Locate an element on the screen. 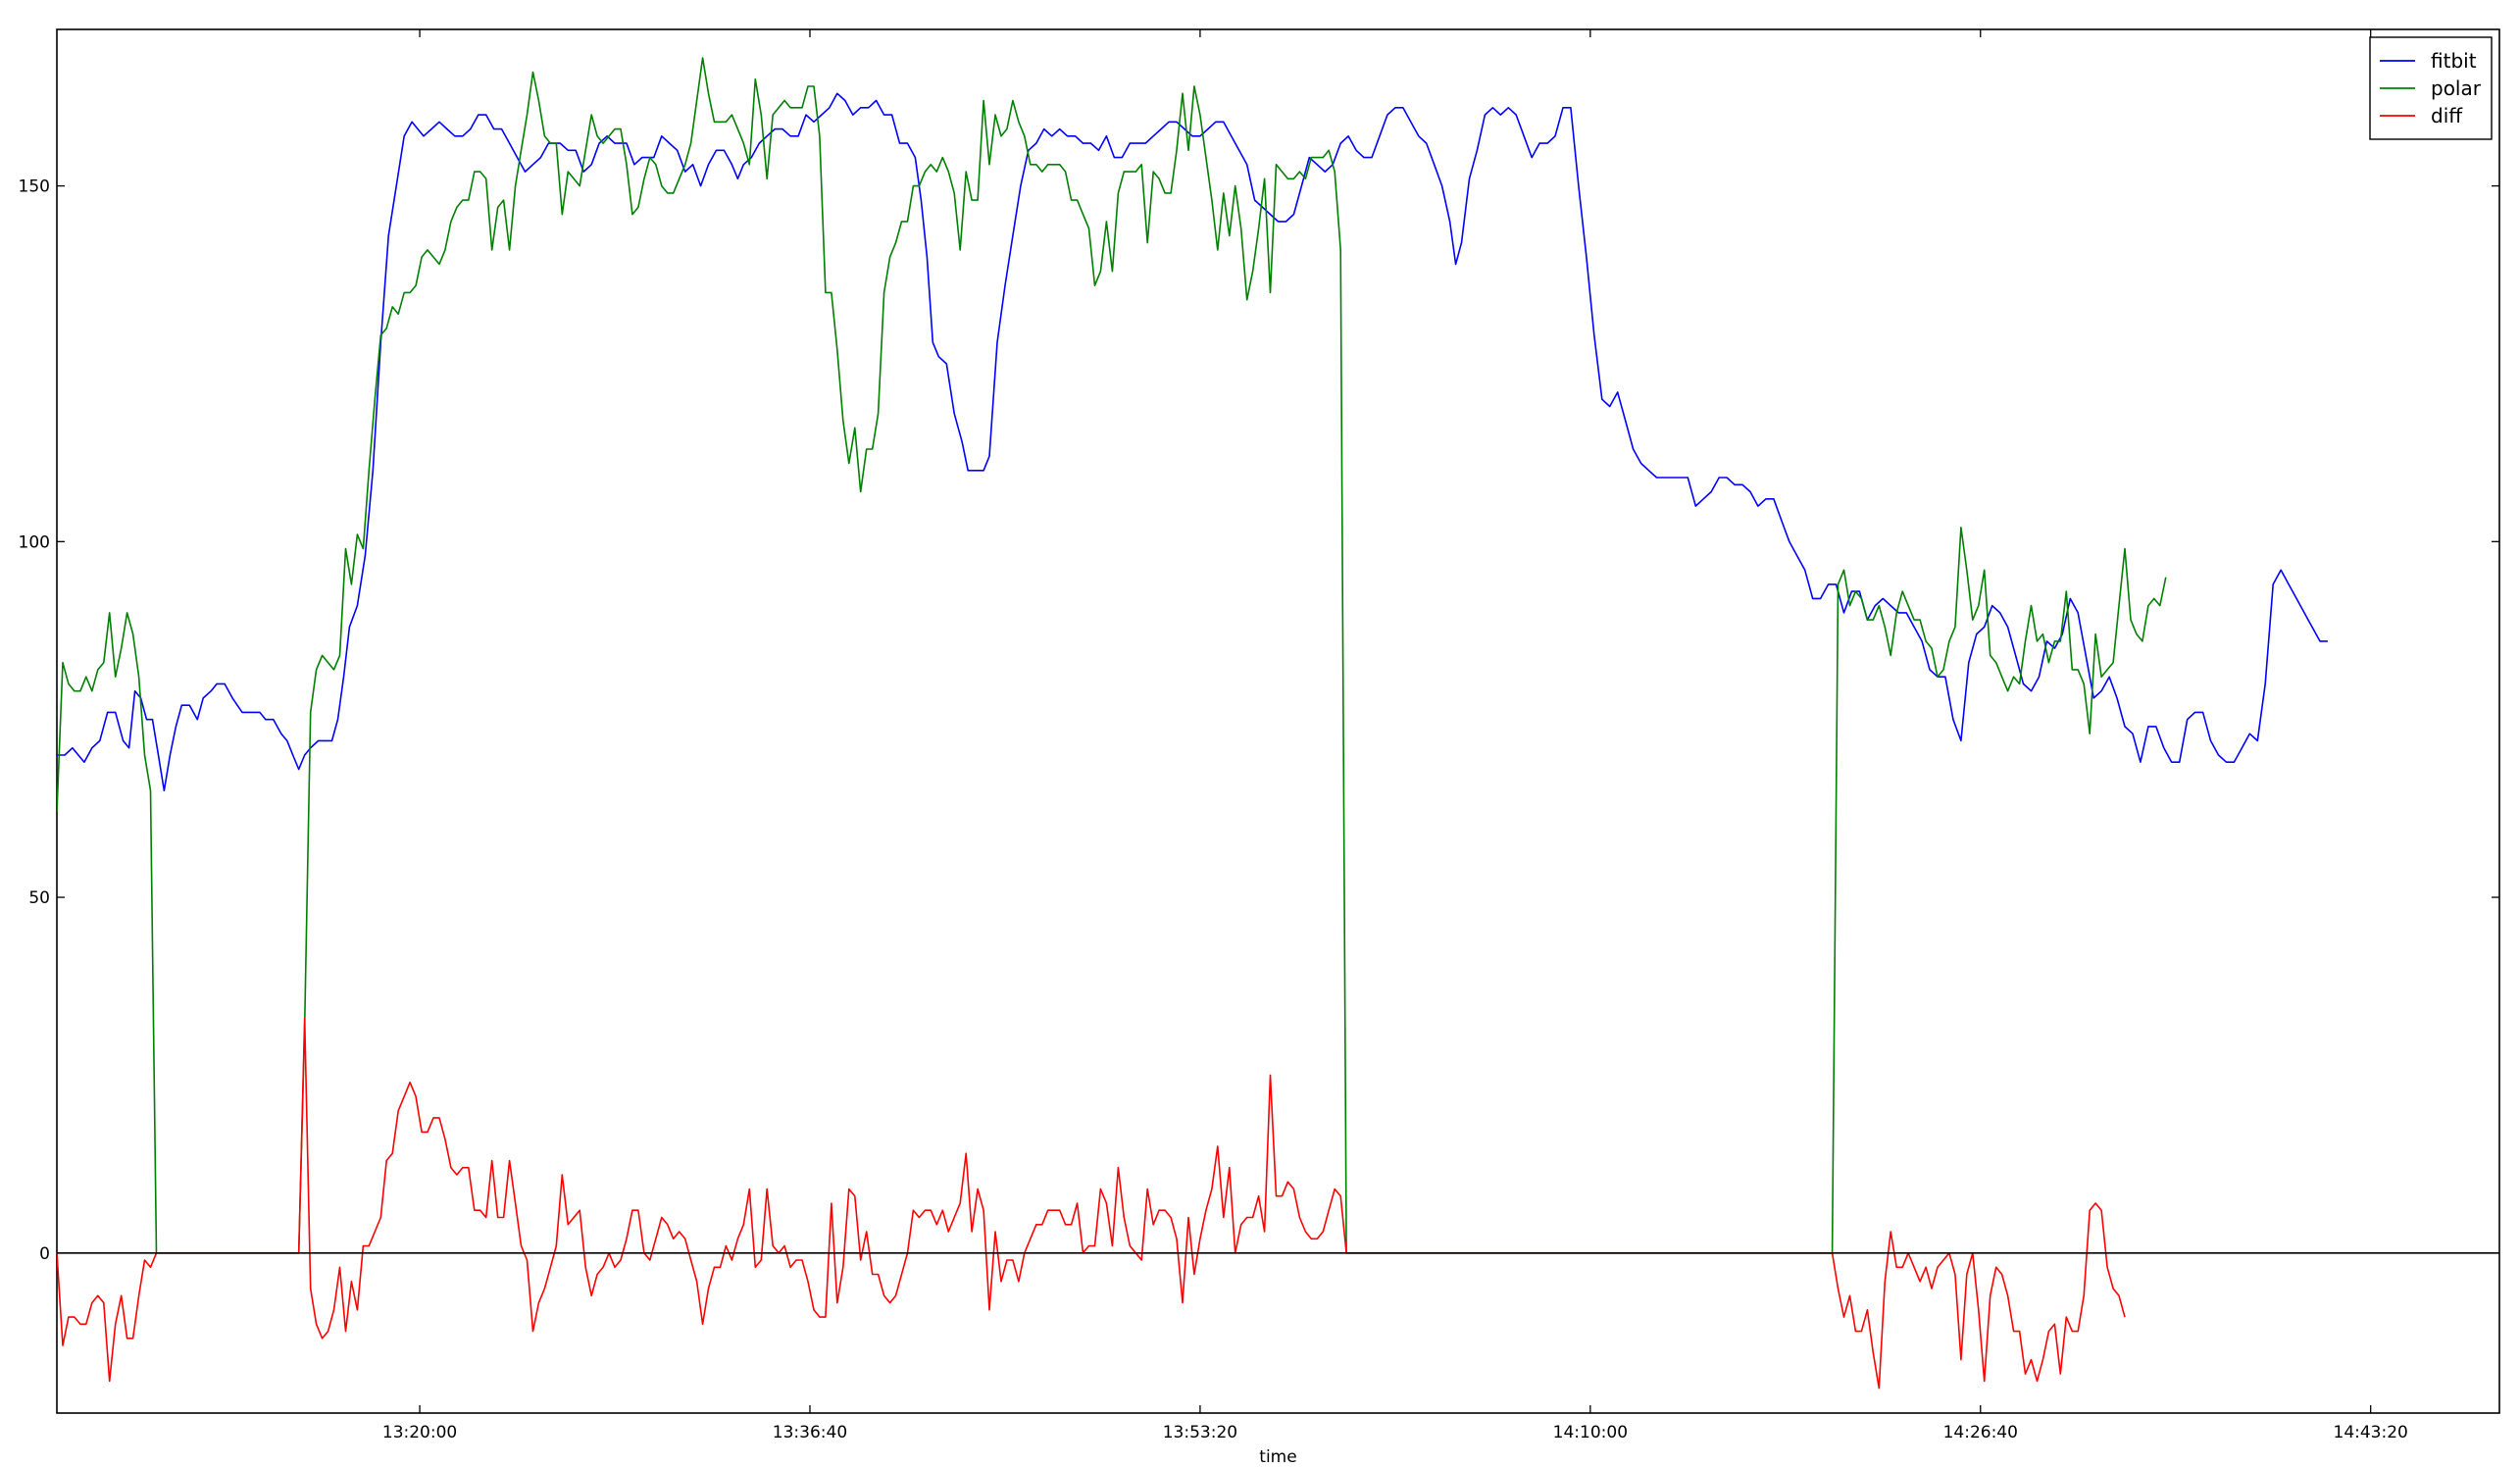 The width and height of the screenshot is (2520, 1467). x-tick-label: 14:26:40 is located at coordinates (1980, 1432).